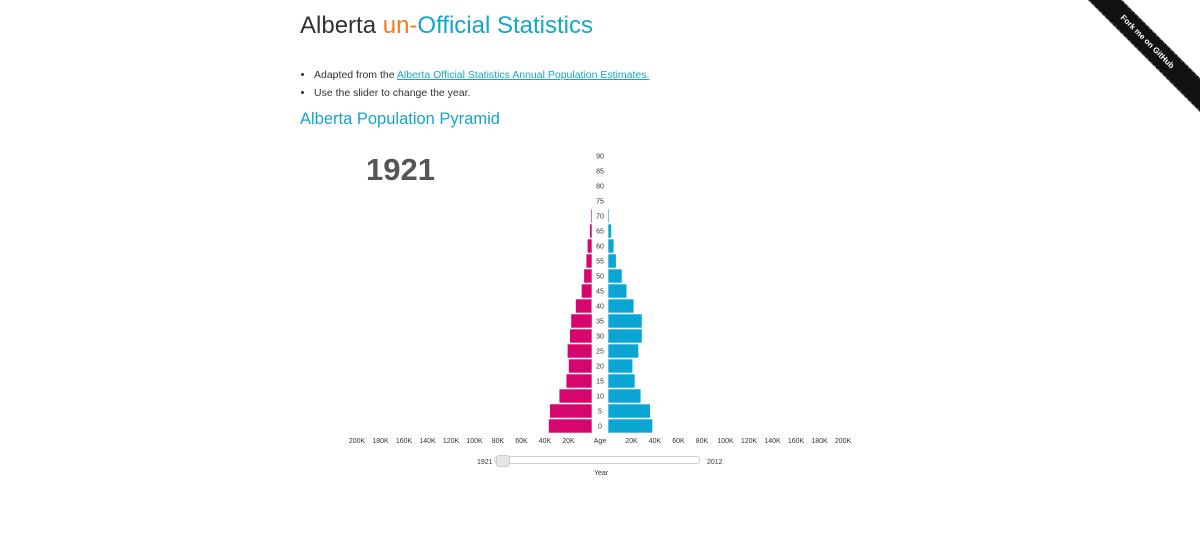  I want to click on x-tick-label-right: 20K, so click(631, 441).